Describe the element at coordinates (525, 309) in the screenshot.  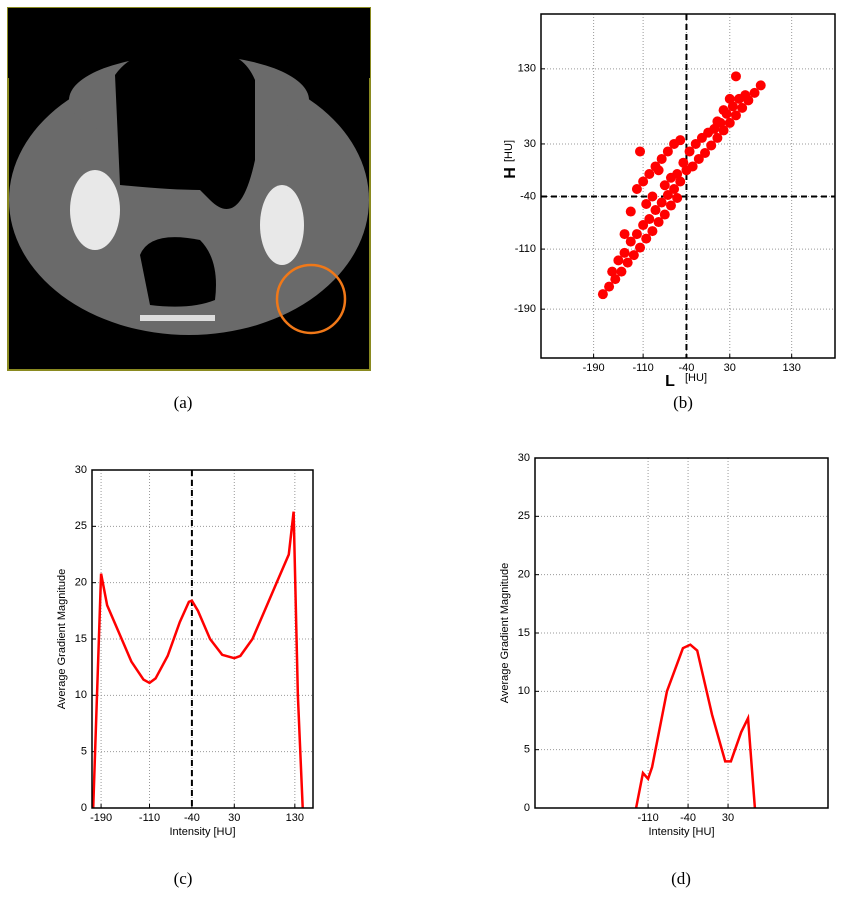
I see `y-tick-label: -190` at that location.